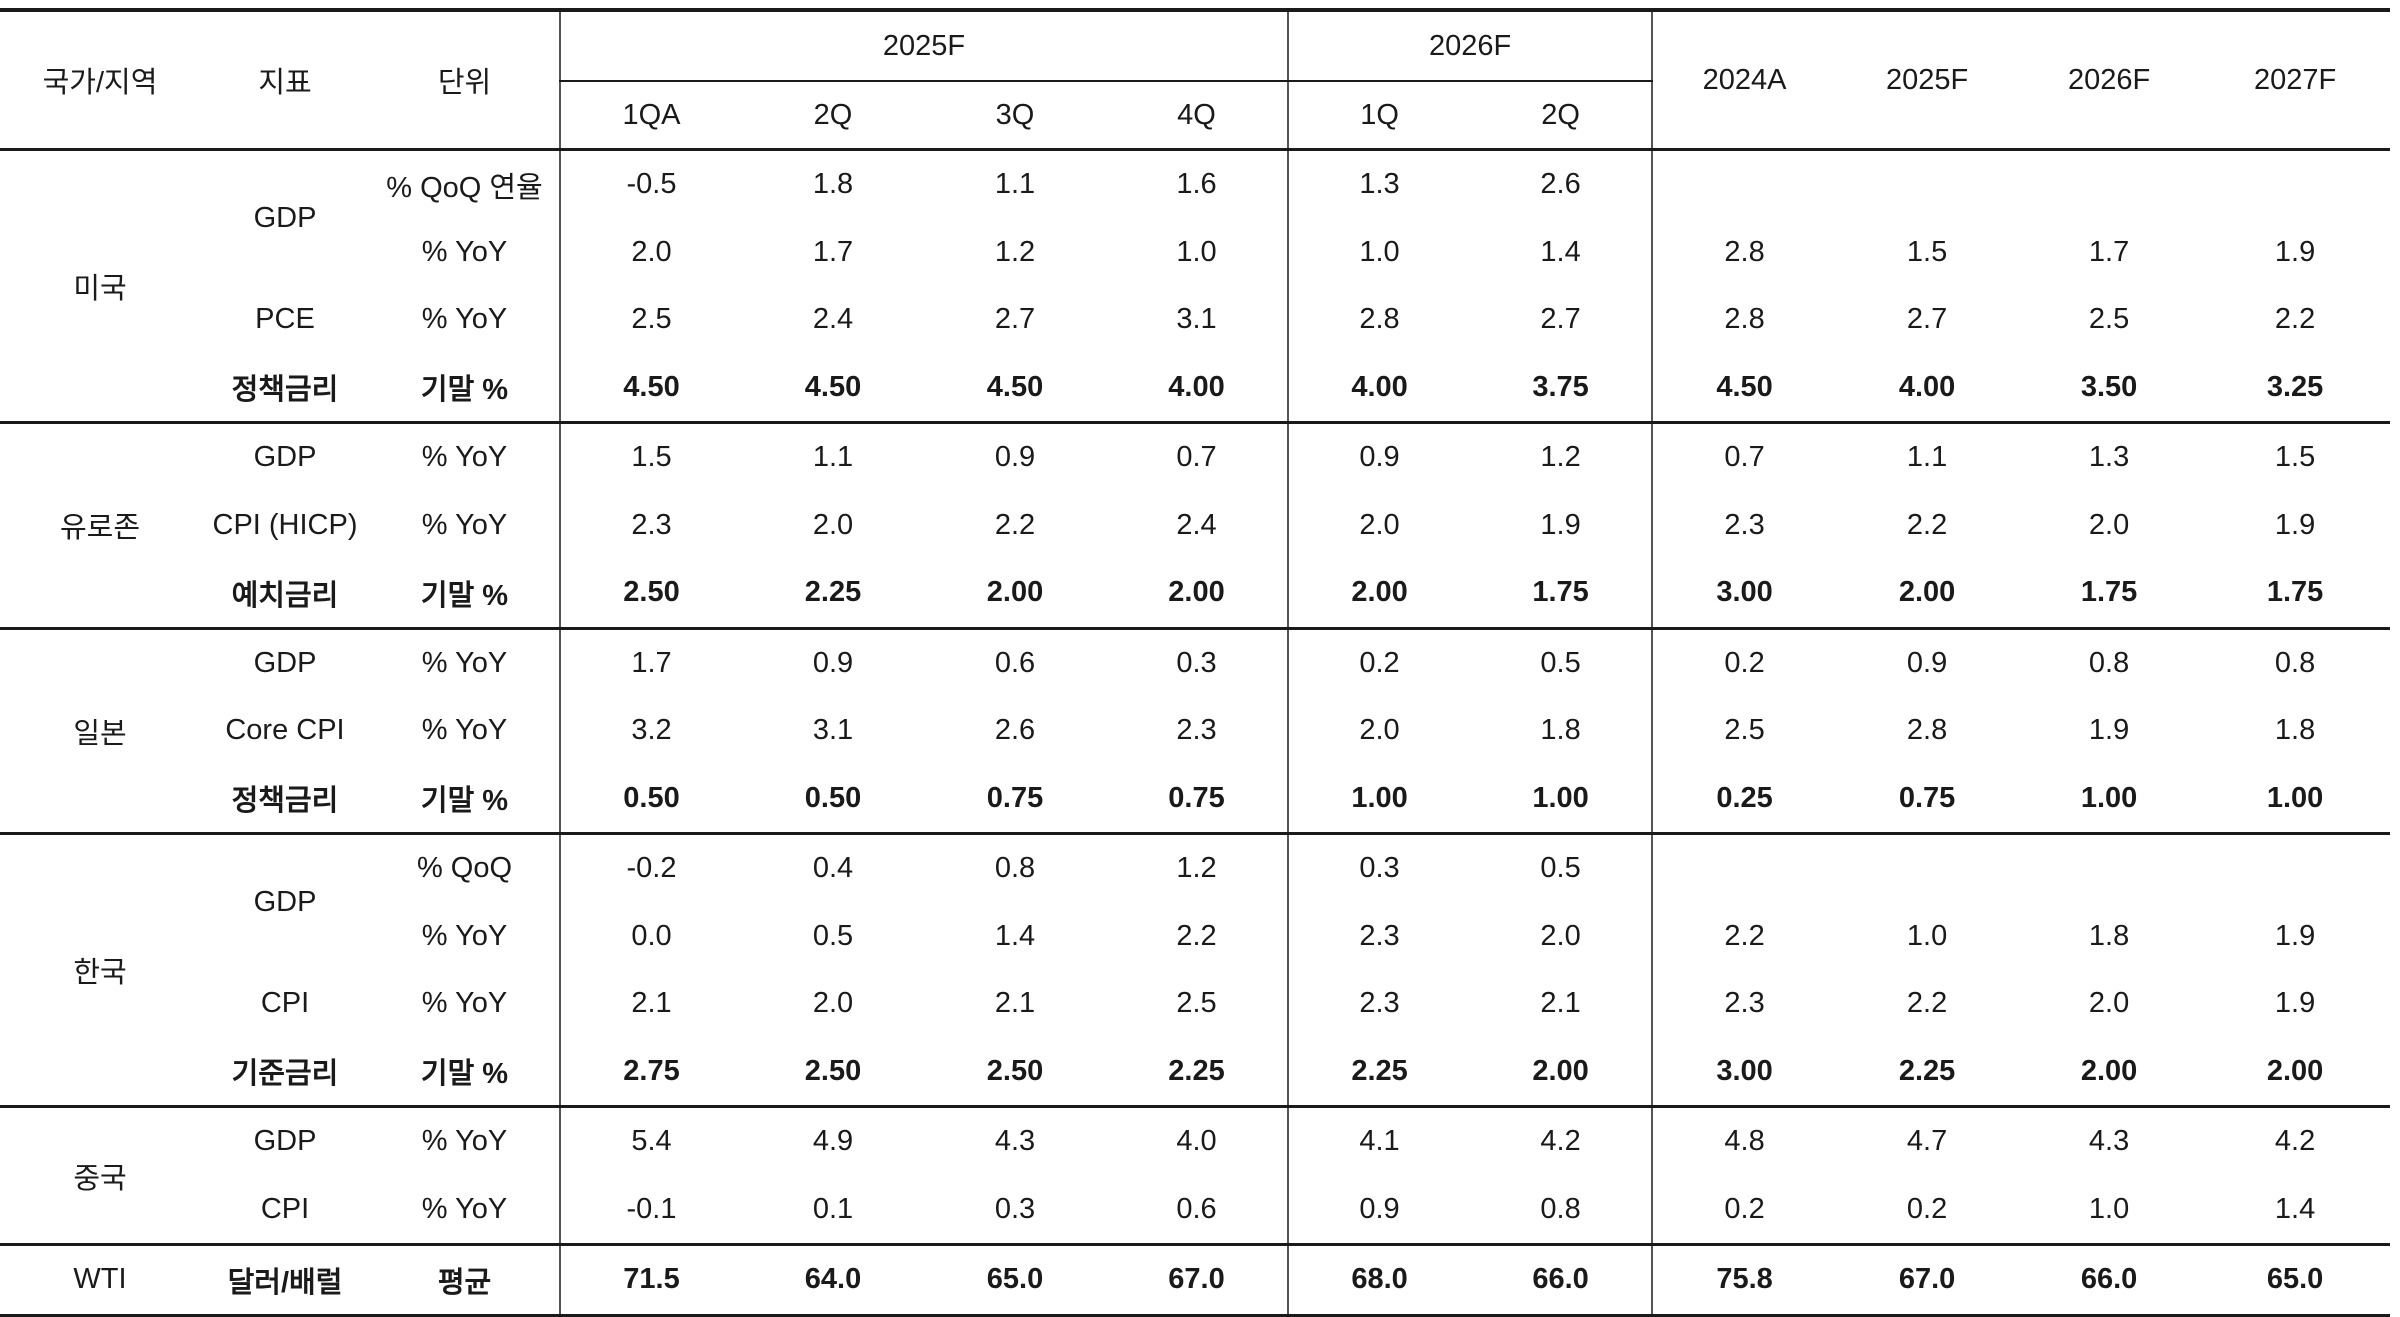 The image size is (2400, 1317). Describe the element at coordinates (650, 388) in the screenshot. I see `quarter-value-cell: 4.50` at that location.